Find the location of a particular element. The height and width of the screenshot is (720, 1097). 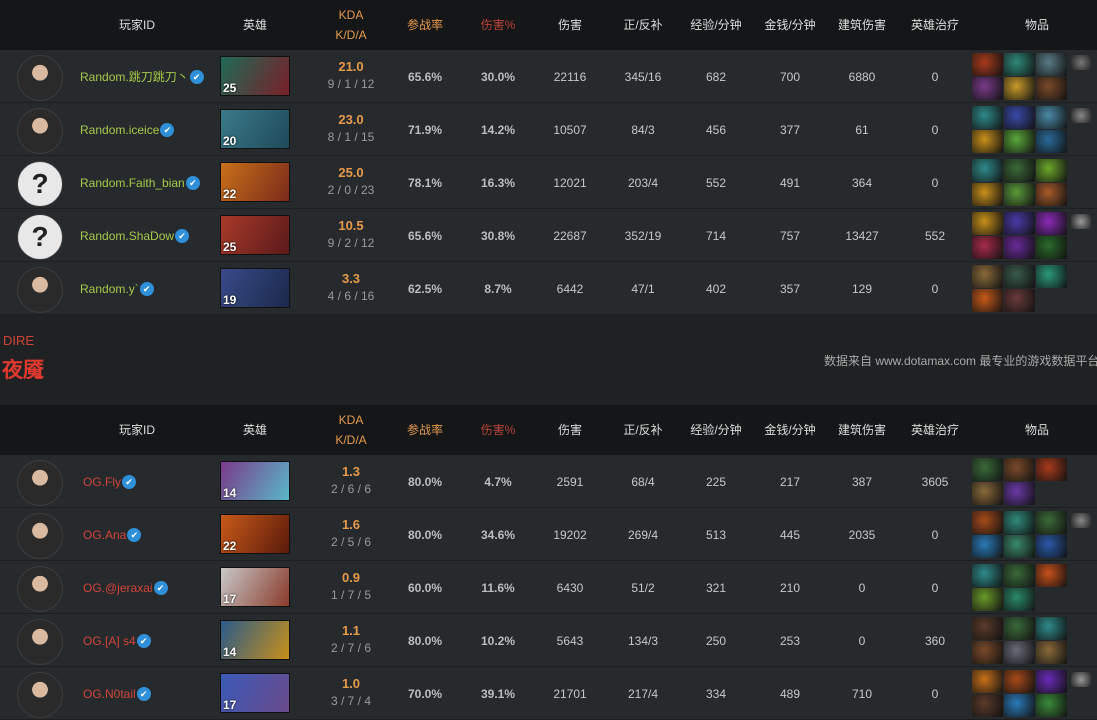

player-name-link: Random.Faith_bian is located at coordinates (132, 182).